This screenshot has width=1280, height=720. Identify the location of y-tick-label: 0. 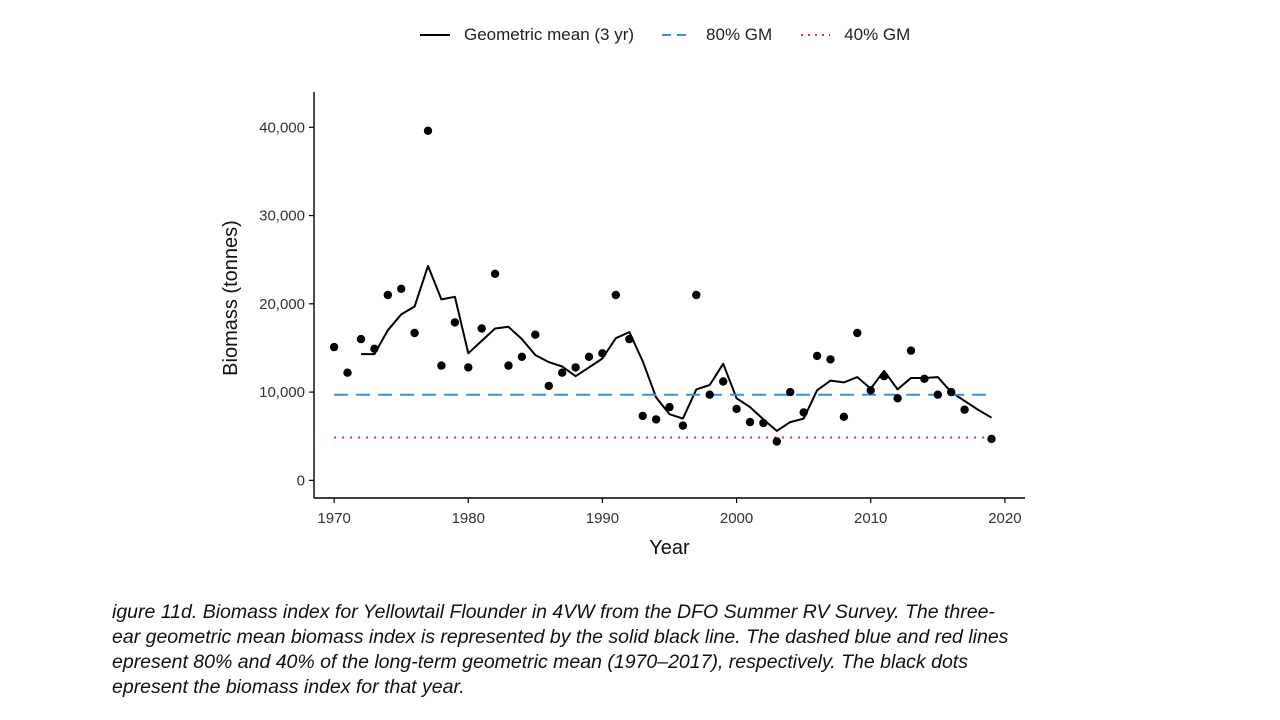
(301, 480).